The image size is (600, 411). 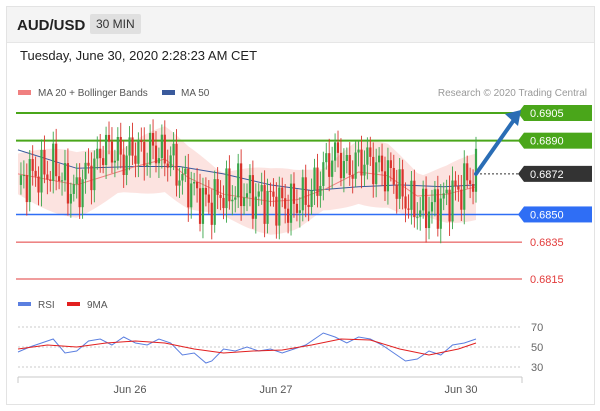 I want to click on level-label-0-6850: 0.6850, so click(x=547, y=215).